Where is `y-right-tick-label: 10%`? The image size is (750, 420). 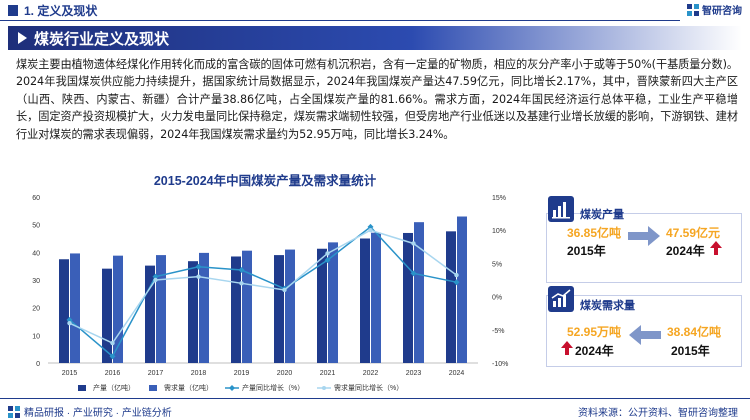
y-right-tick-label: 10% is located at coordinates (499, 231).